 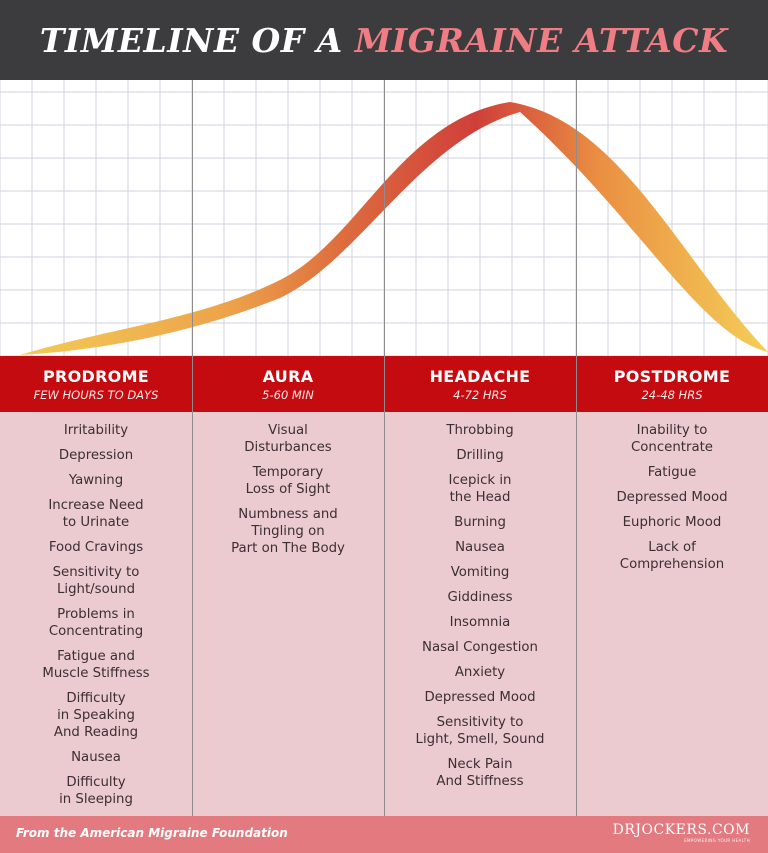 I want to click on phase-duration: FEW HOURS TO DAYS, so click(x=96, y=395).